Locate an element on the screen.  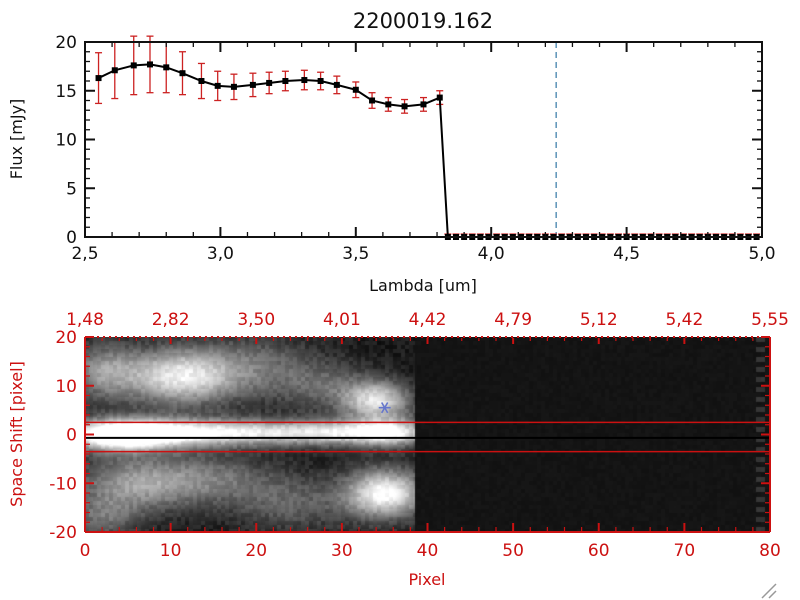
shift-tick-label: 0 is located at coordinates (71, 436).